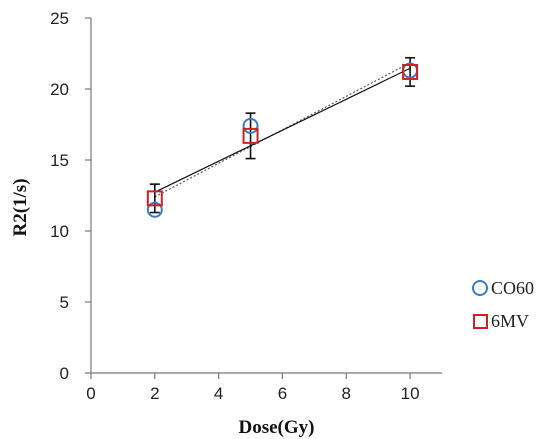  I want to click on legend-label-co60: CO60, so click(512, 288).